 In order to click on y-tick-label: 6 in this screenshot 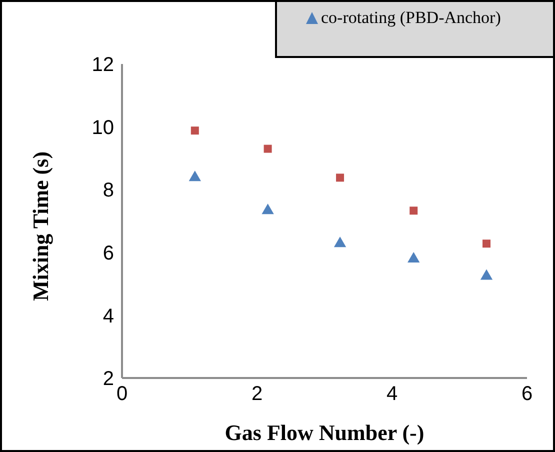, I will do `click(108, 253)`.